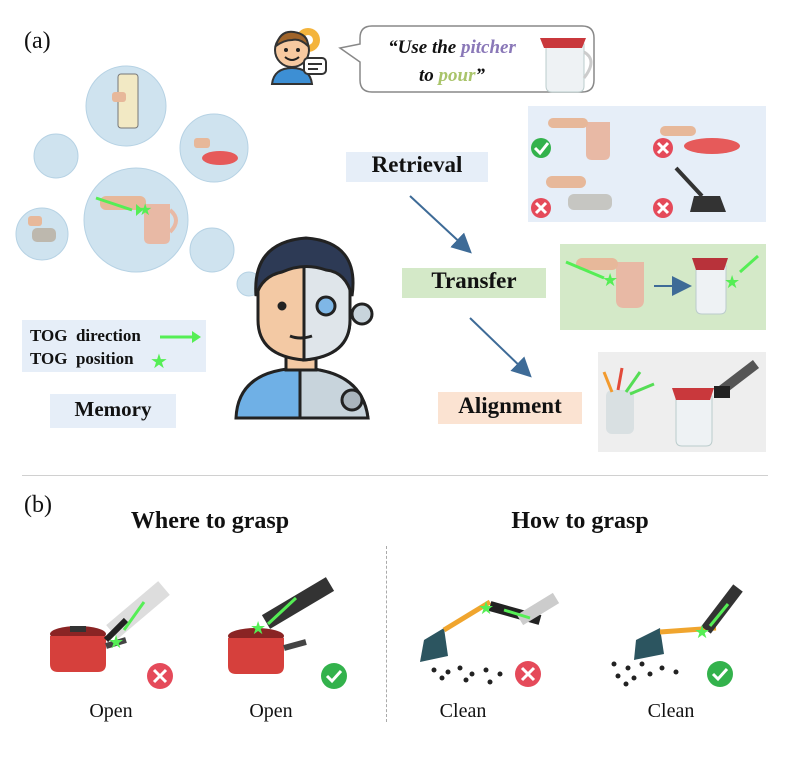  I want to click on where-to-grasp-title: Where to grasp, so click(210, 521).